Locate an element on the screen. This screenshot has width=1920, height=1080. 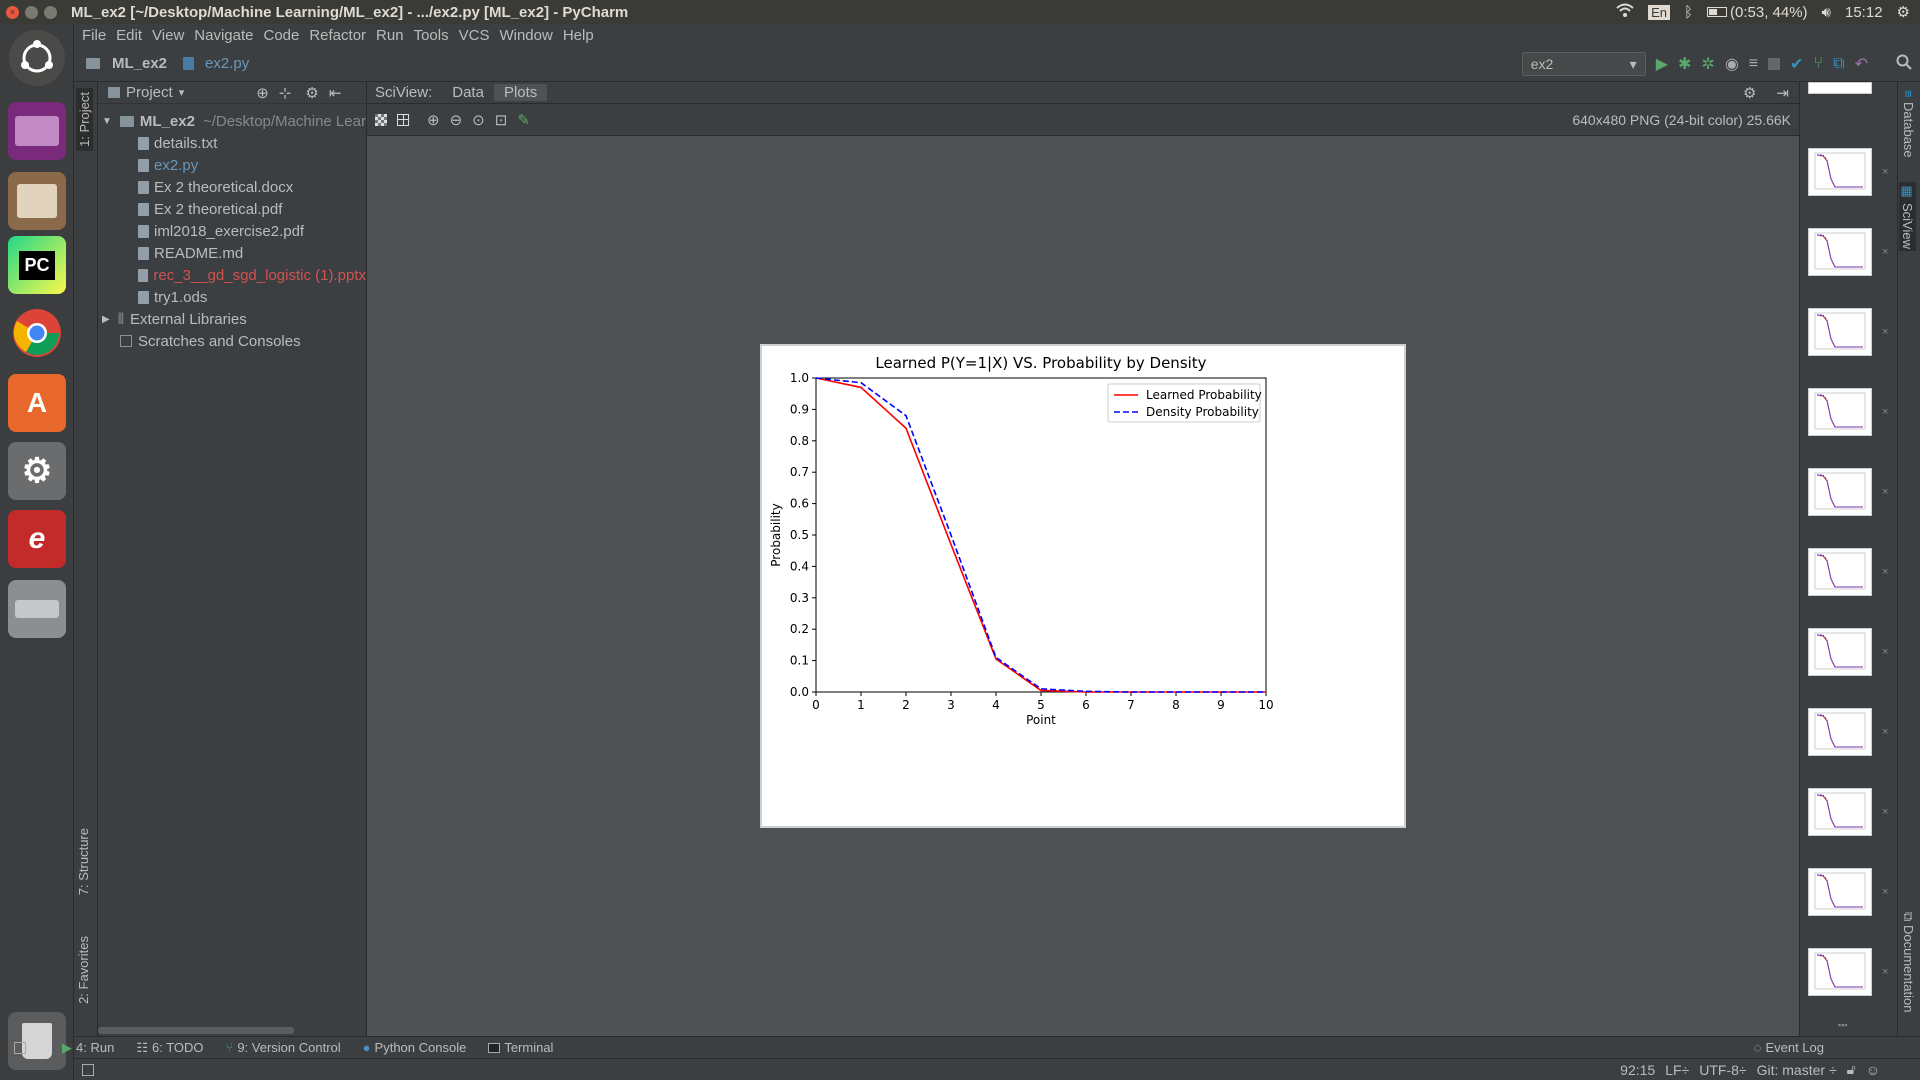
tool-event-log: ◌ Event Log is located at coordinates (1789, 1047).